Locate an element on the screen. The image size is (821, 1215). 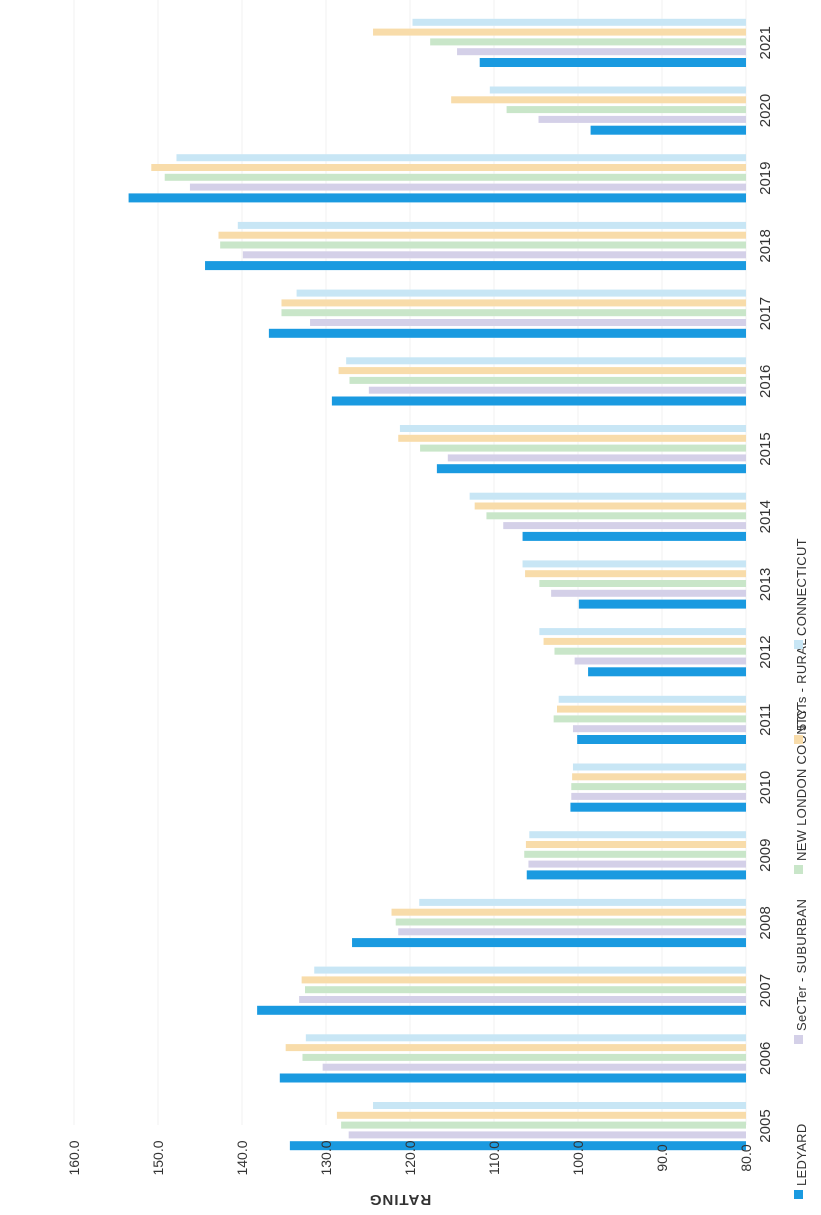
bar-5-cts-rural-2009 is located at coordinates (635, 844).